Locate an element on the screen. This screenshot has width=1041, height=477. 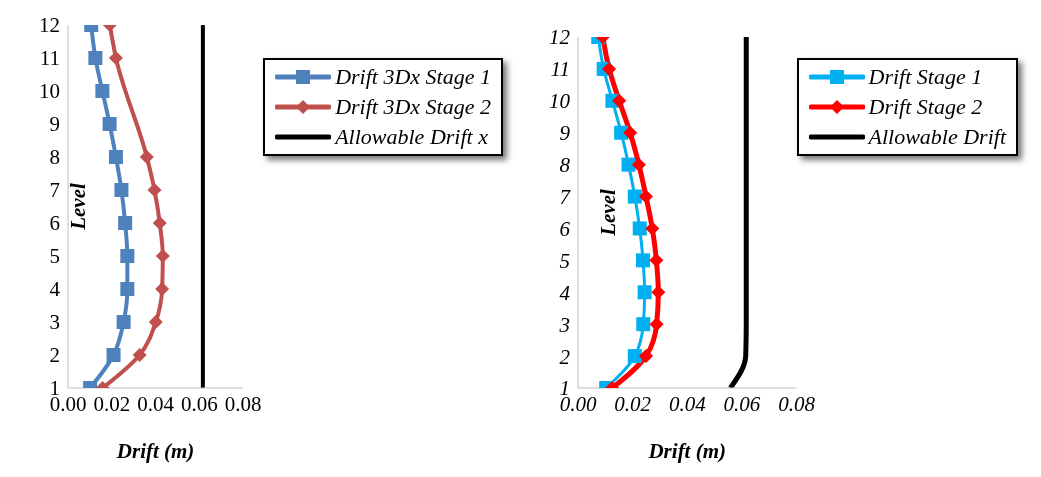
legend-label: Drift Stage 1 is located at coordinates (925, 77).